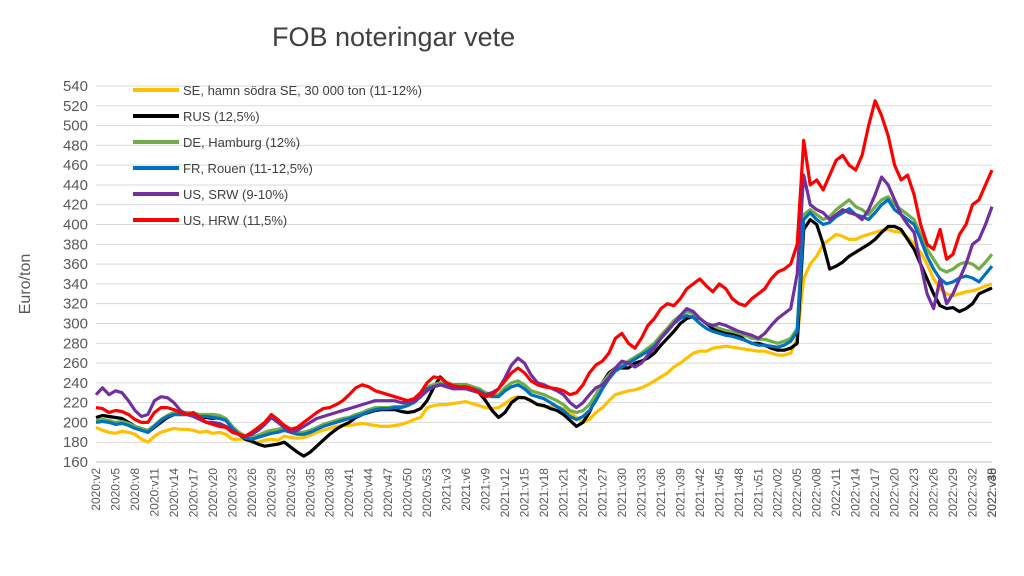 This screenshot has height=576, width=1024. Describe the element at coordinates (856, 493) in the screenshot. I see `x-tick-label: 2022:v14` at that location.